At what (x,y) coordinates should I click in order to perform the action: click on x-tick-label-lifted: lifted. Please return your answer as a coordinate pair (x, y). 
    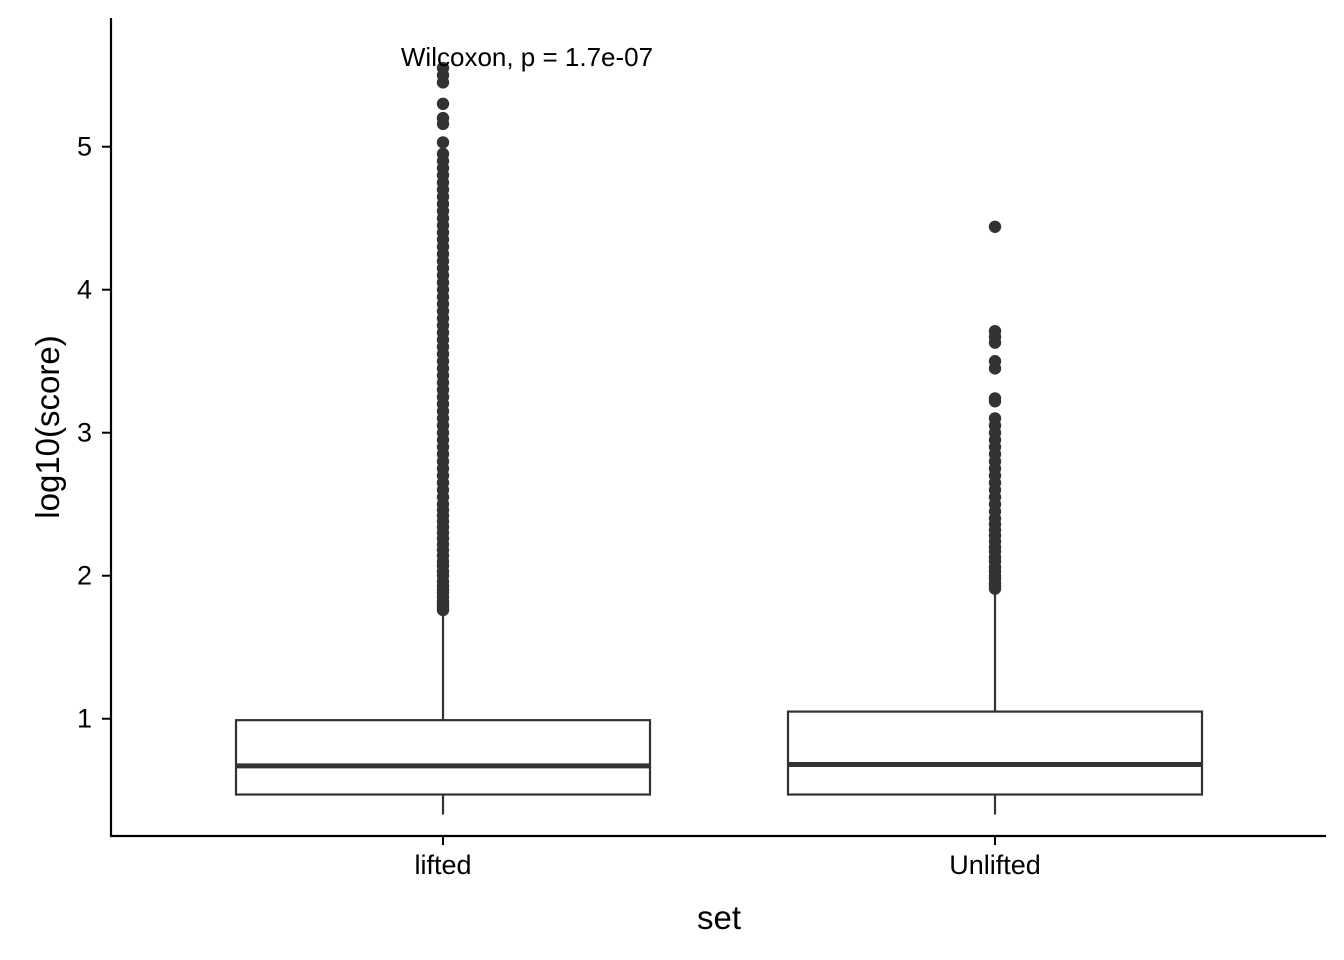
    Looking at the image, I should click on (442, 865).